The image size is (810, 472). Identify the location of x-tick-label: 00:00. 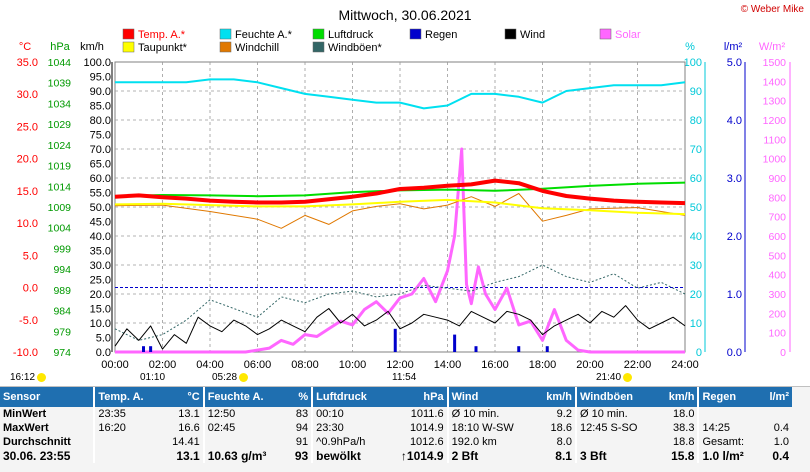
(115, 365).